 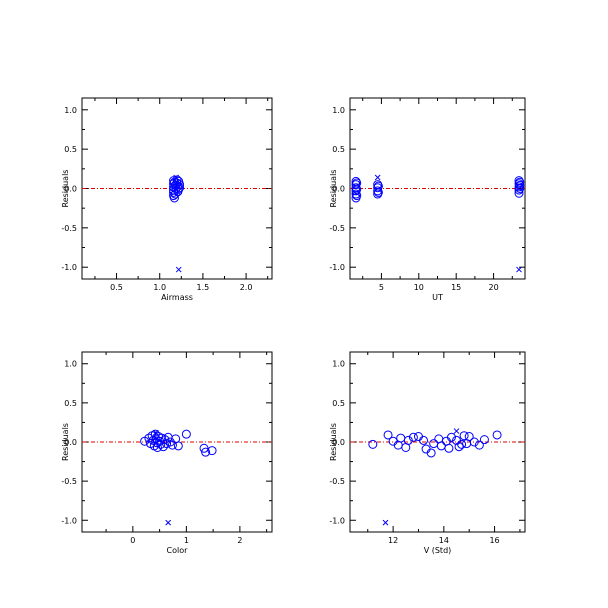 I want to click on x-axis-label: Color, so click(x=178, y=550).